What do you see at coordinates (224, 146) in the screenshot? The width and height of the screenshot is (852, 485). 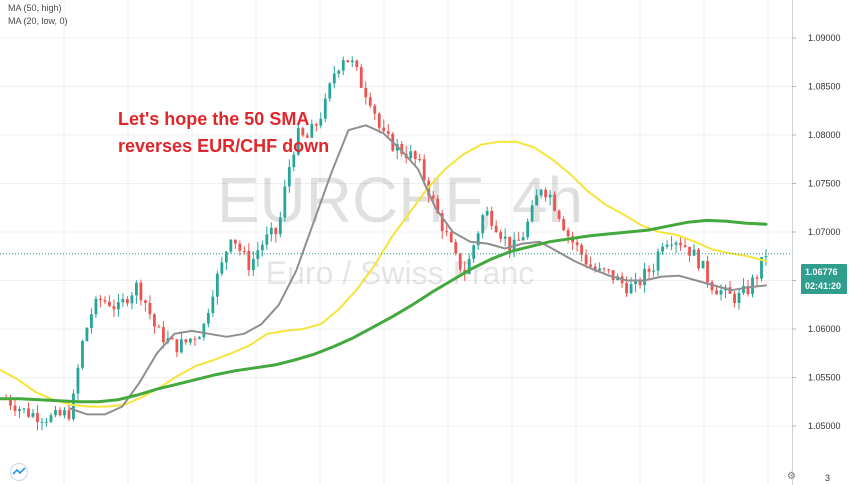 I see `annotation-line-2: reverses EUR/CHF down` at bounding box center [224, 146].